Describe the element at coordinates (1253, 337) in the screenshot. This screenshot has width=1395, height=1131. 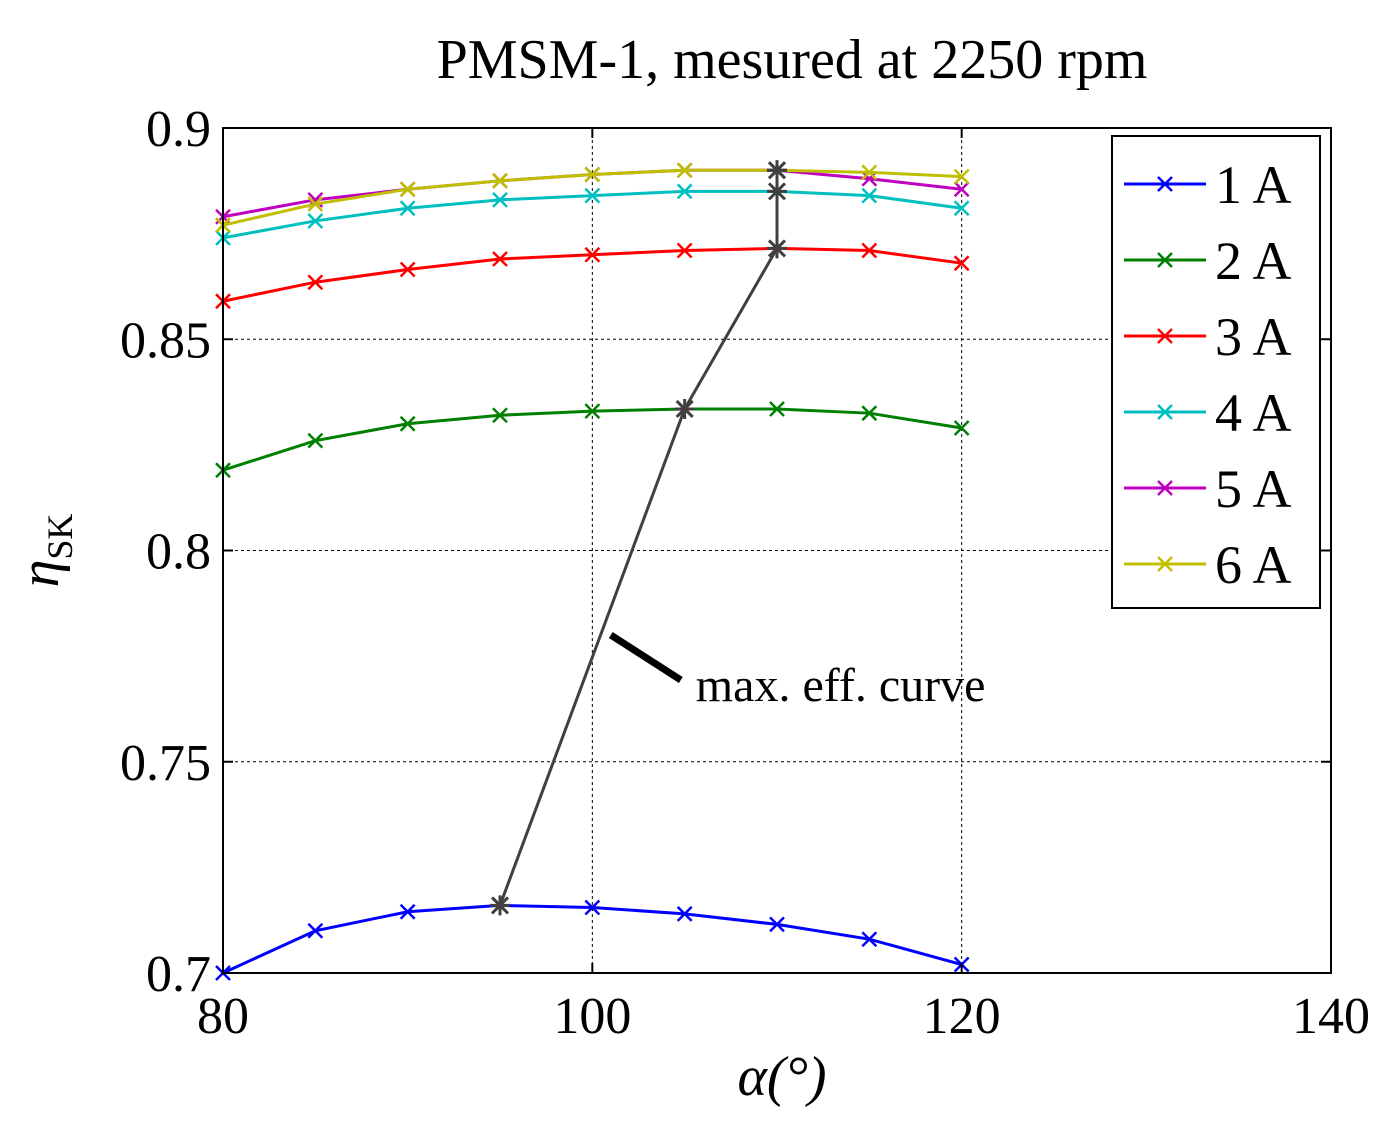
I see `legend-label: 3 A` at that location.